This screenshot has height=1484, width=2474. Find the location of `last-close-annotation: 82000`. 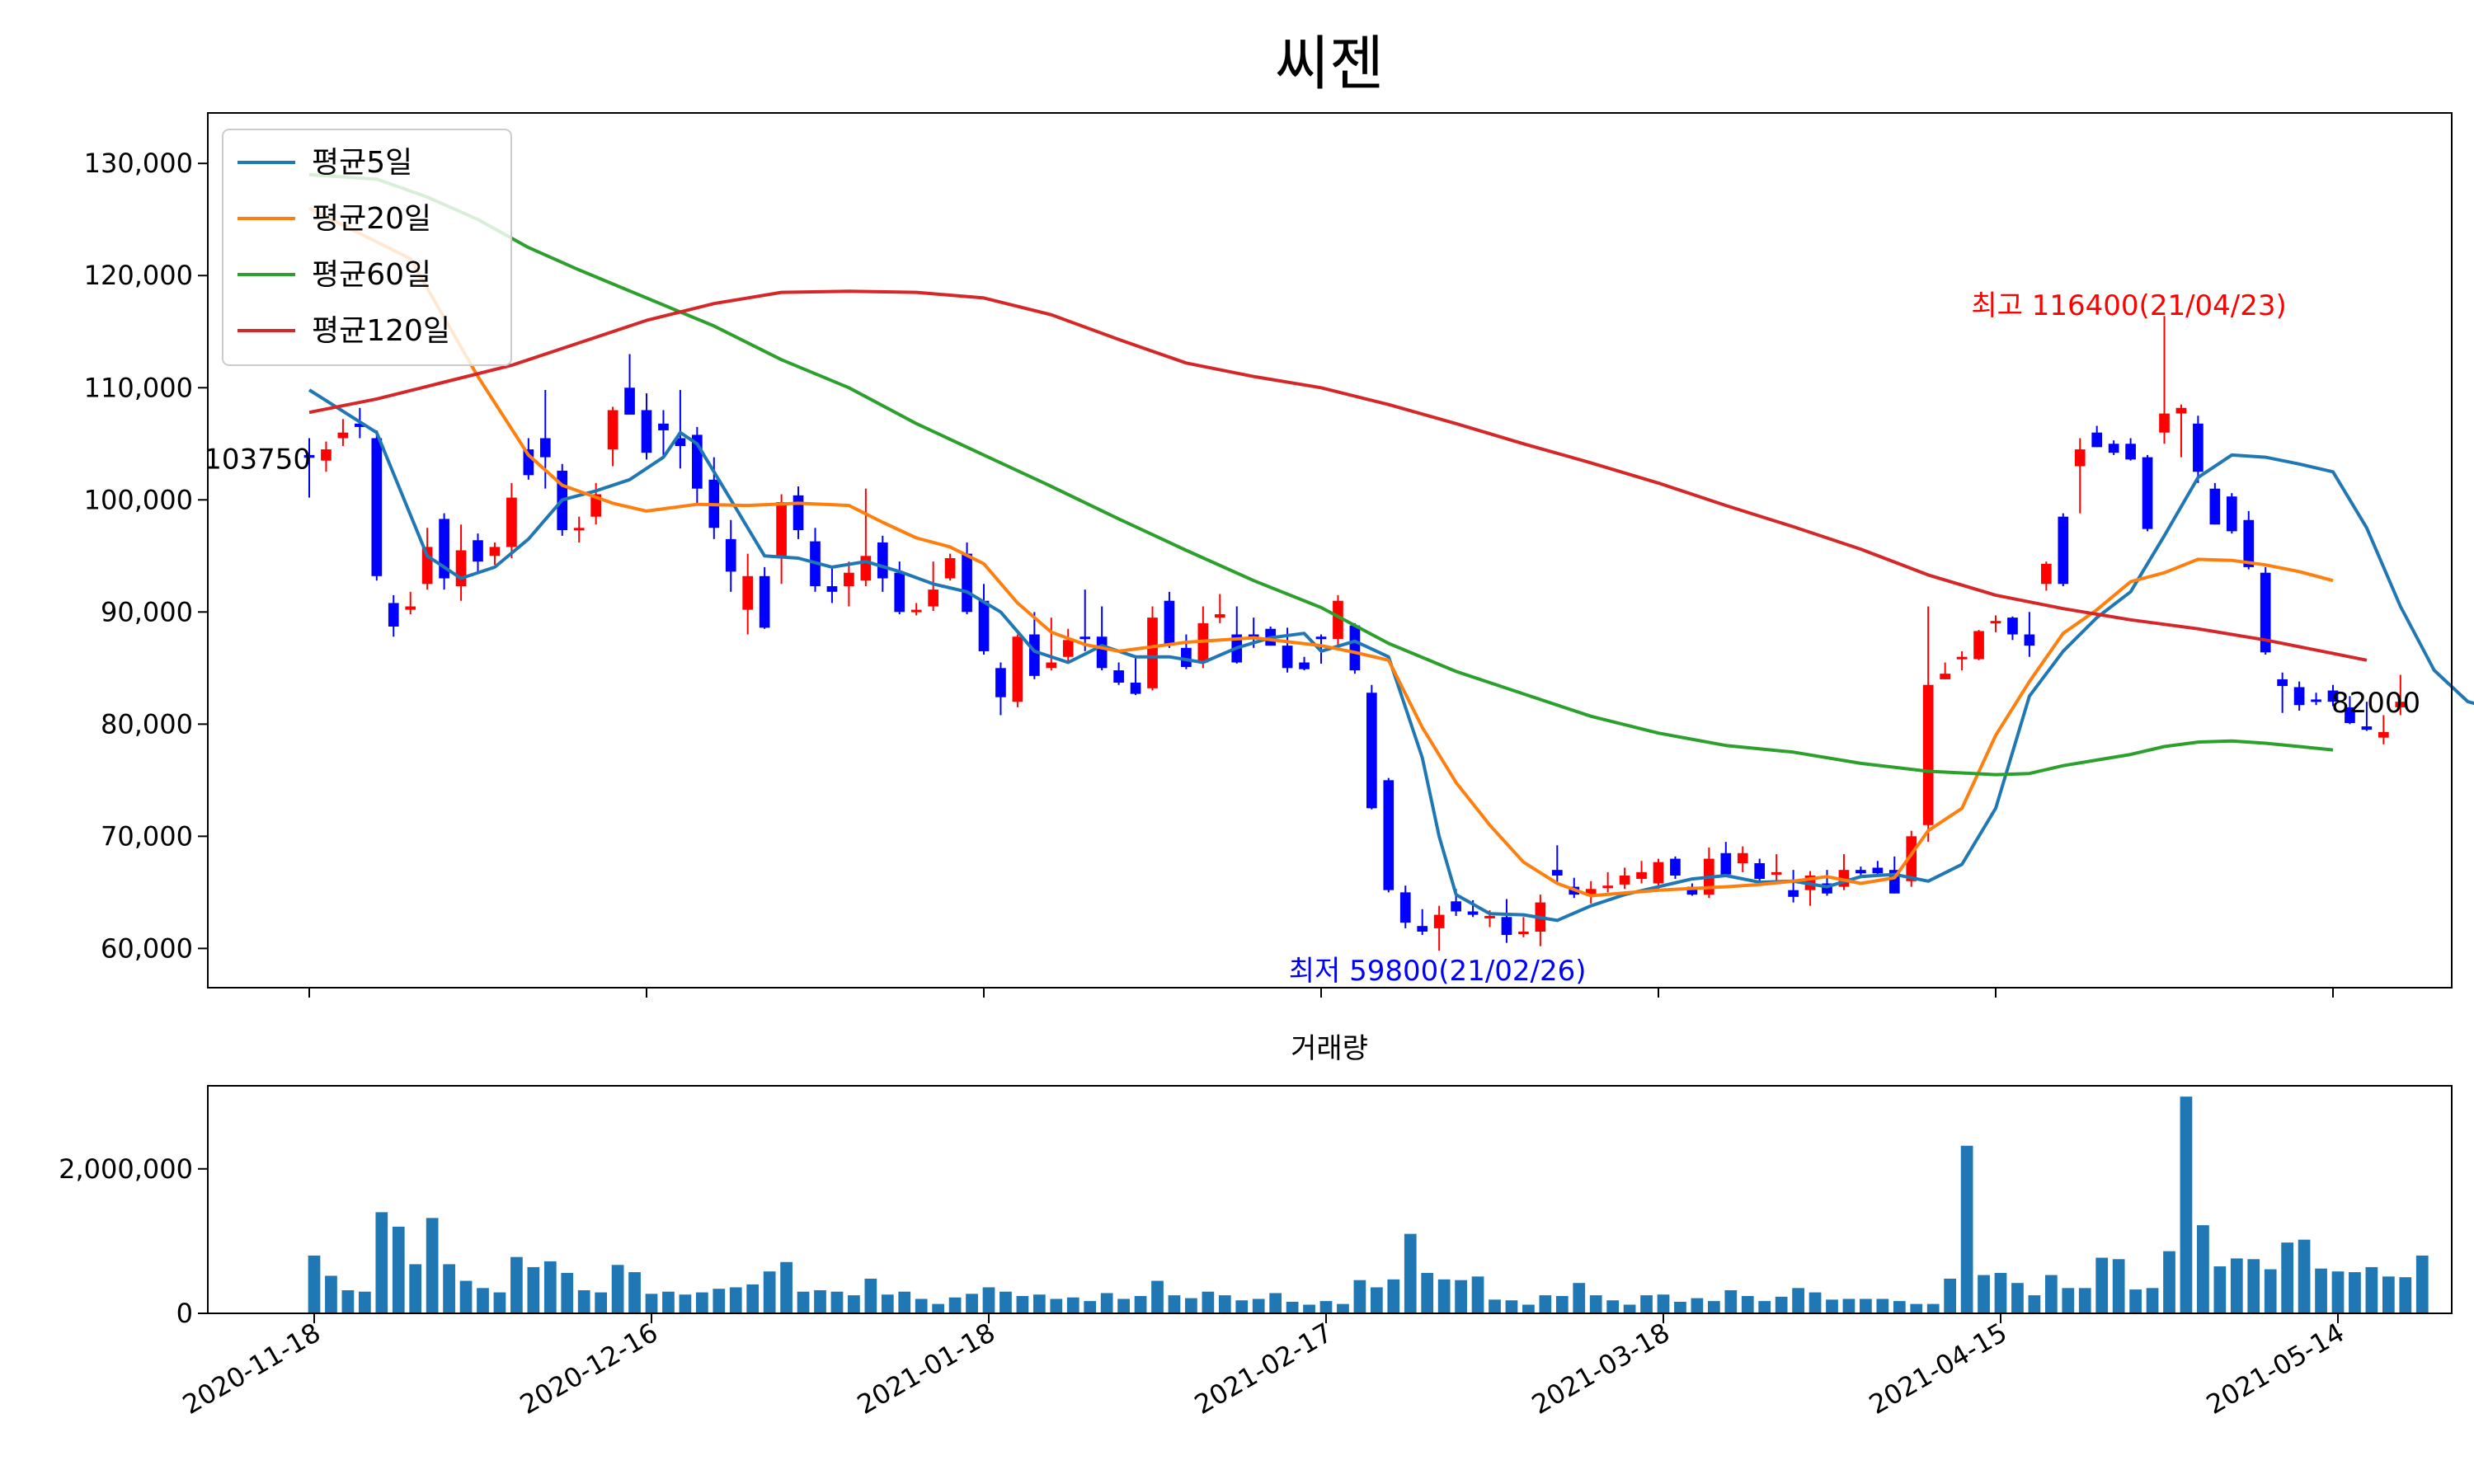

last-close-annotation: 82000 is located at coordinates (2375, 703).